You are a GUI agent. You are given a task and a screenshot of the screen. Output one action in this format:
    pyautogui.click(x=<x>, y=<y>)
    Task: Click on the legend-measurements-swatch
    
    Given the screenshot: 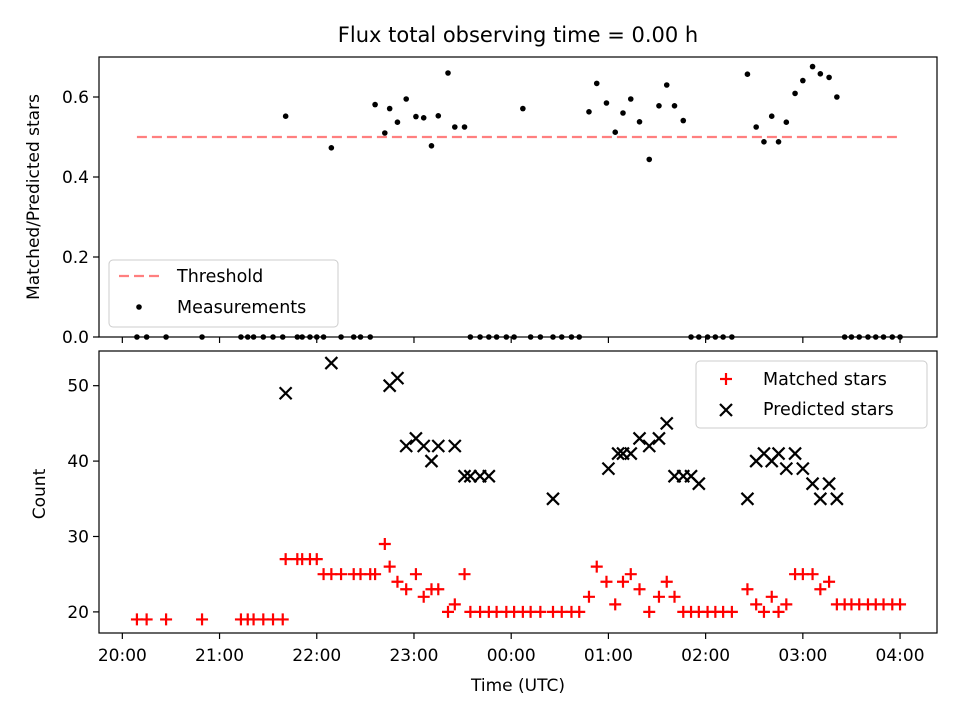 What is the action you would take?
    pyautogui.click(x=139, y=307)
    